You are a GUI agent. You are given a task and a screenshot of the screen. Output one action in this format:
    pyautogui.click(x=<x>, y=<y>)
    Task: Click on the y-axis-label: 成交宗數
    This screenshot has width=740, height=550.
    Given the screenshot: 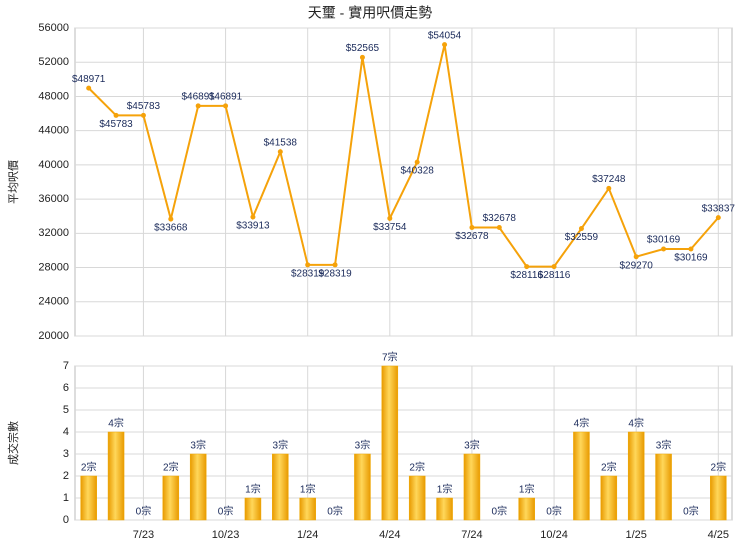 What is the action you would take?
    pyautogui.click(x=13, y=443)
    